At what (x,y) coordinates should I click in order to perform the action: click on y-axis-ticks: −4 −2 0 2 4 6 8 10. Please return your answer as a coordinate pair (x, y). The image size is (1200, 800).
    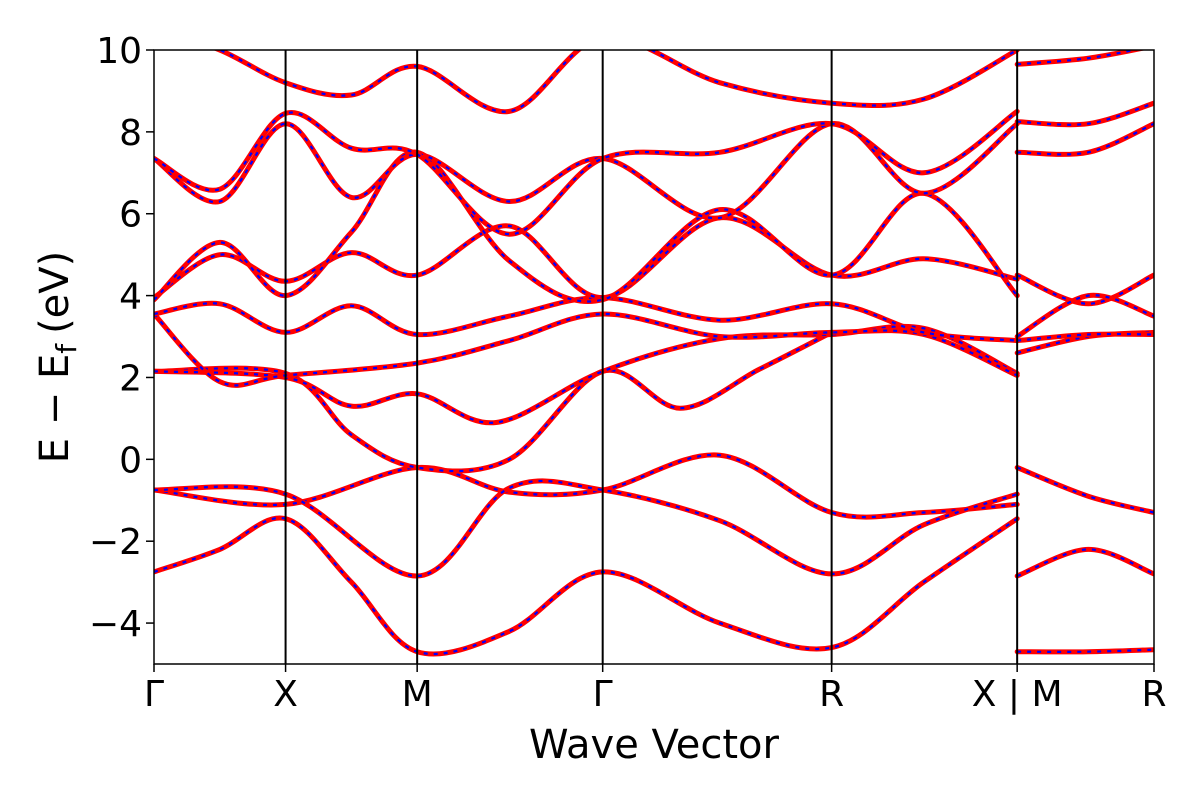
    Looking at the image, I should click on (121, 338).